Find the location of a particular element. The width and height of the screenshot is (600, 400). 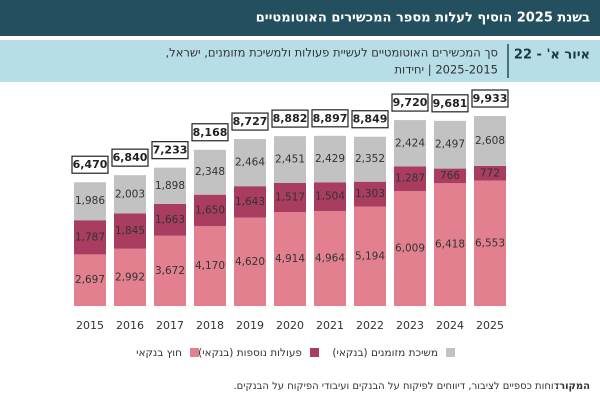

x-tick-label: 2019 is located at coordinates (250, 325).